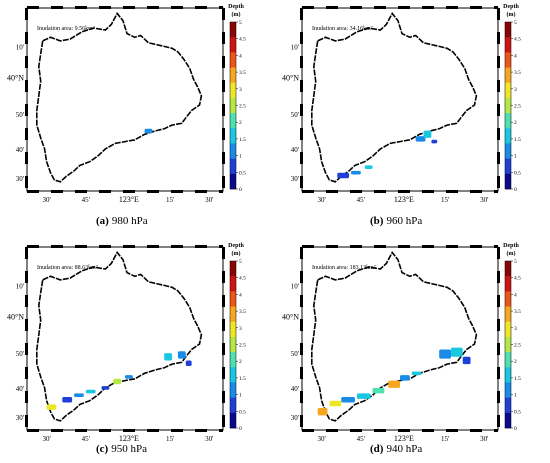  Describe the element at coordinates (122, 221) in the screenshot. I see `panel-caption: (a) 980 hPa` at that location.